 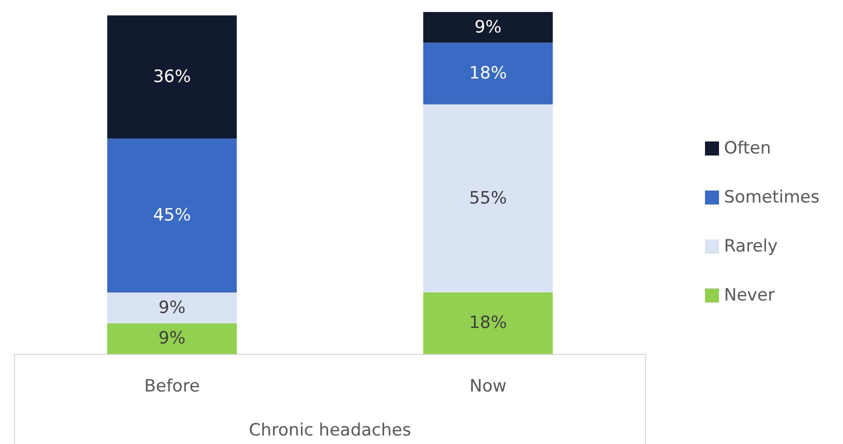 What do you see at coordinates (747, 148) in the screenshot?
I see `legend-label: Often` at bounding box center [747, 148].